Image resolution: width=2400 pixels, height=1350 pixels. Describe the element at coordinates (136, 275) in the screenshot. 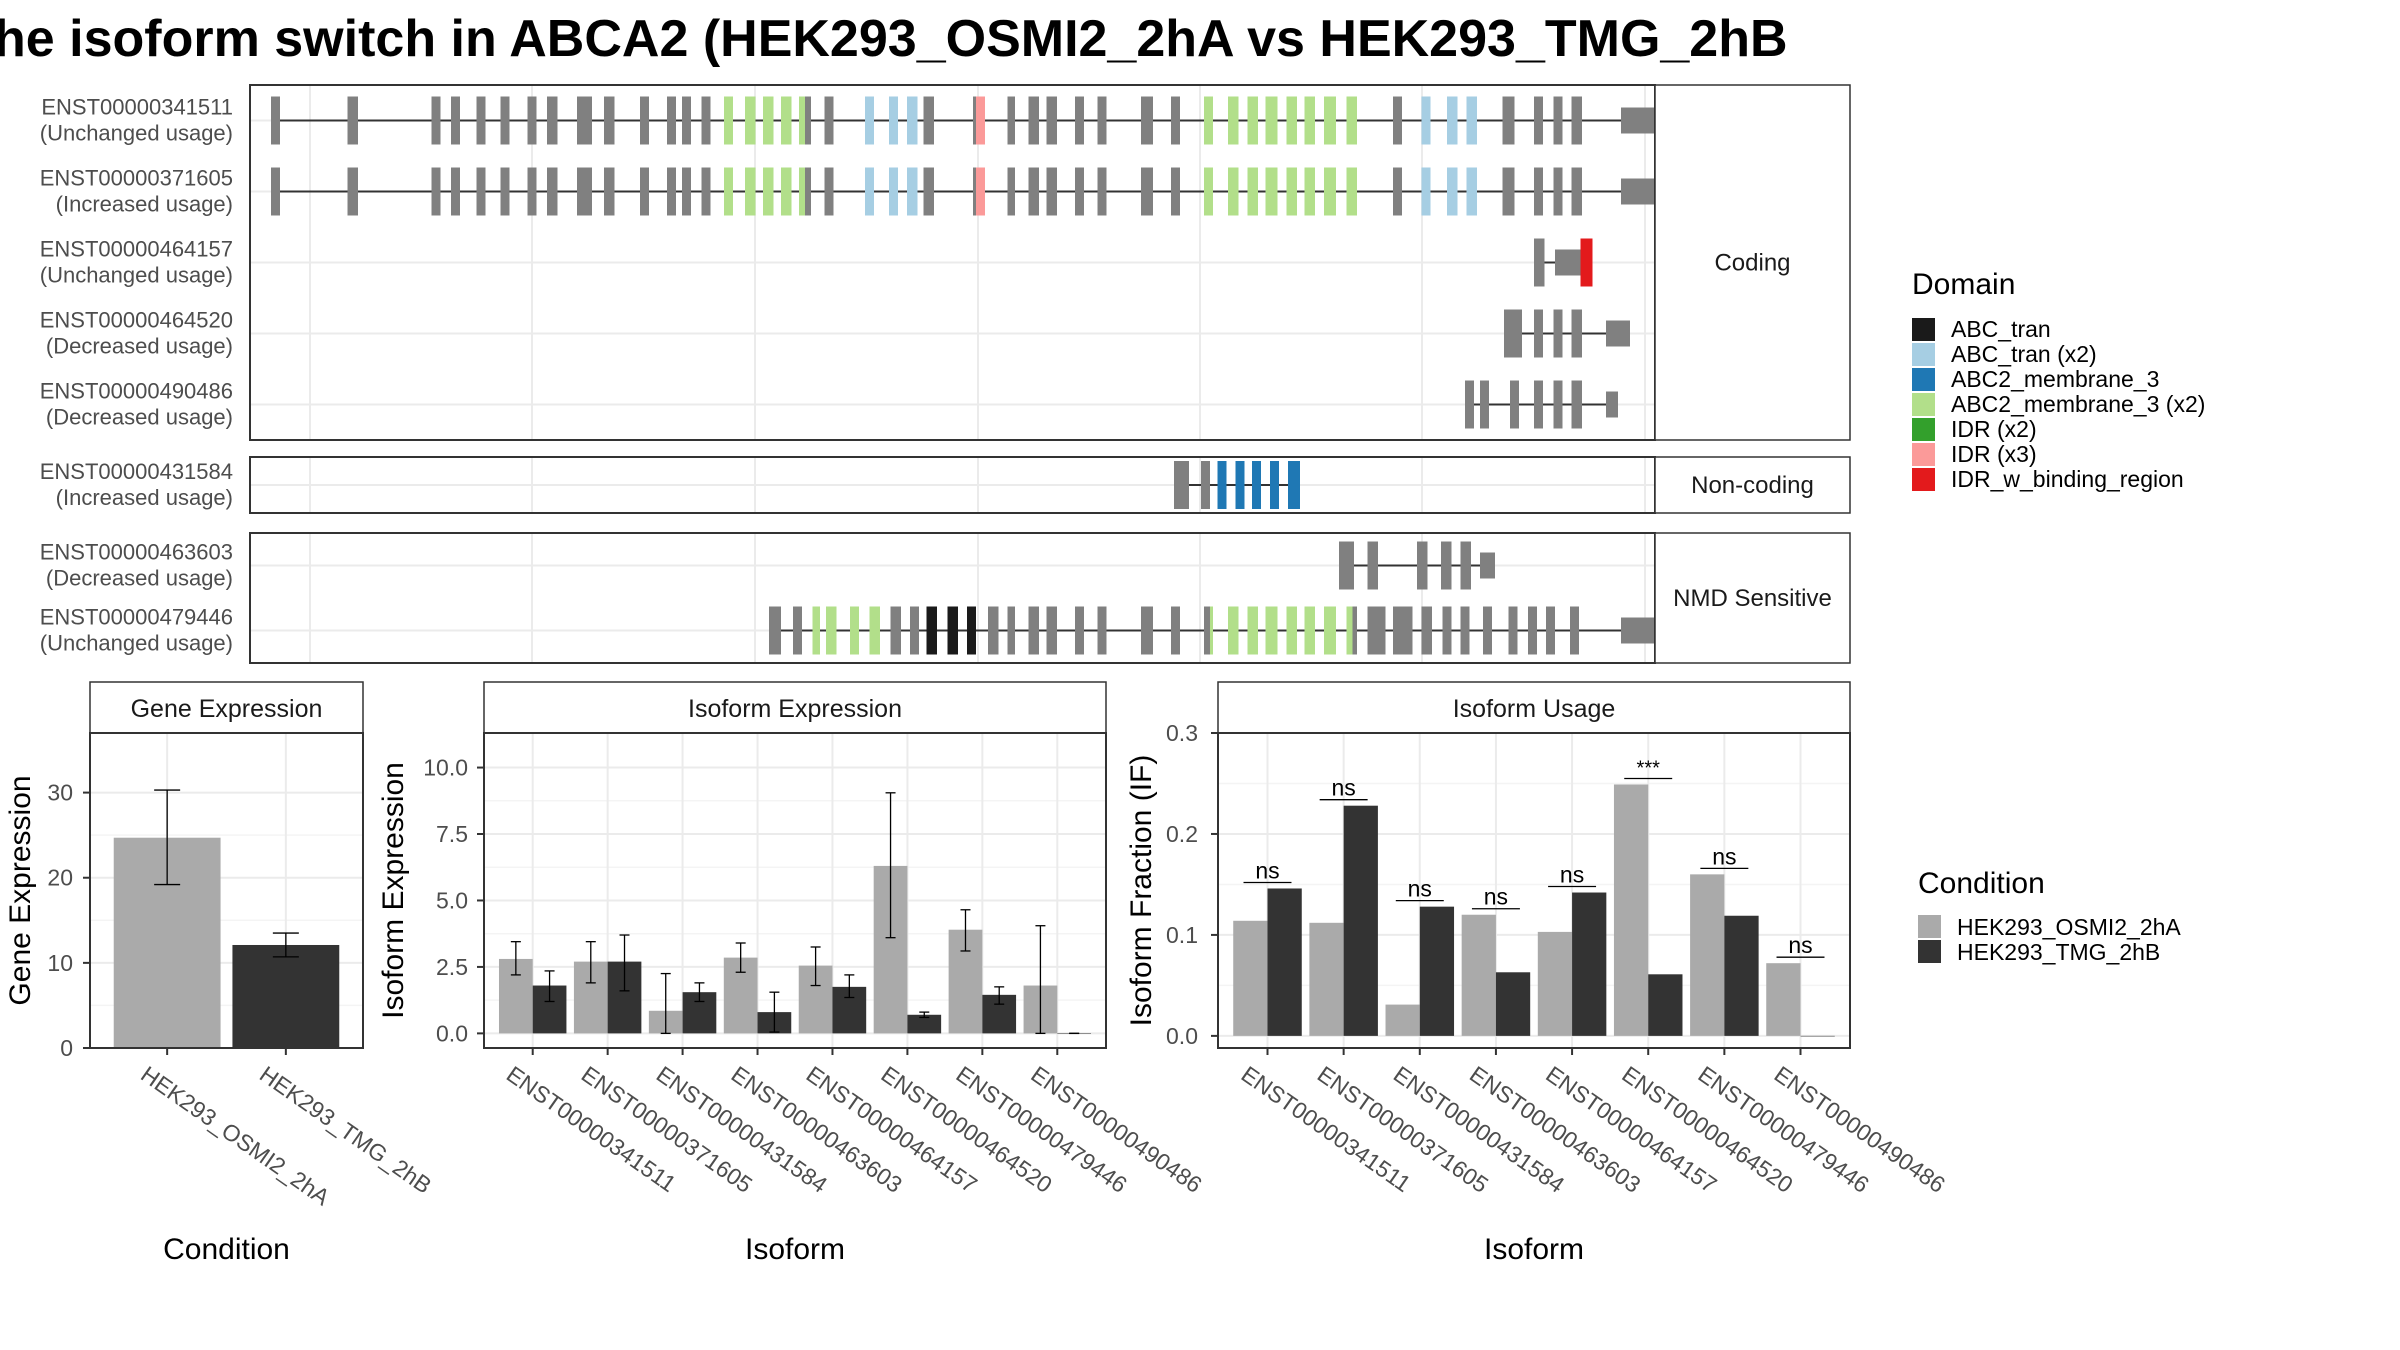

I see `isoform-usage-label: (Unchanged usage)` at that location.